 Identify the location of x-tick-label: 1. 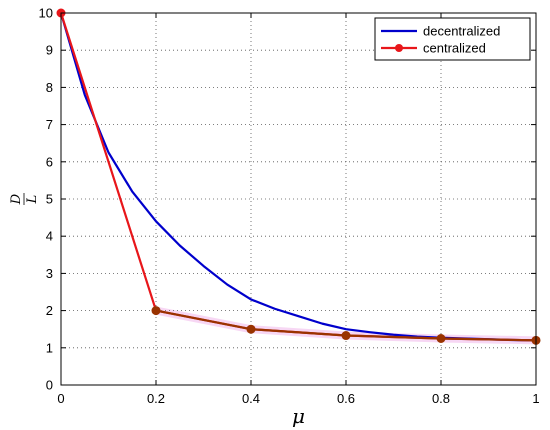
(535, 398).